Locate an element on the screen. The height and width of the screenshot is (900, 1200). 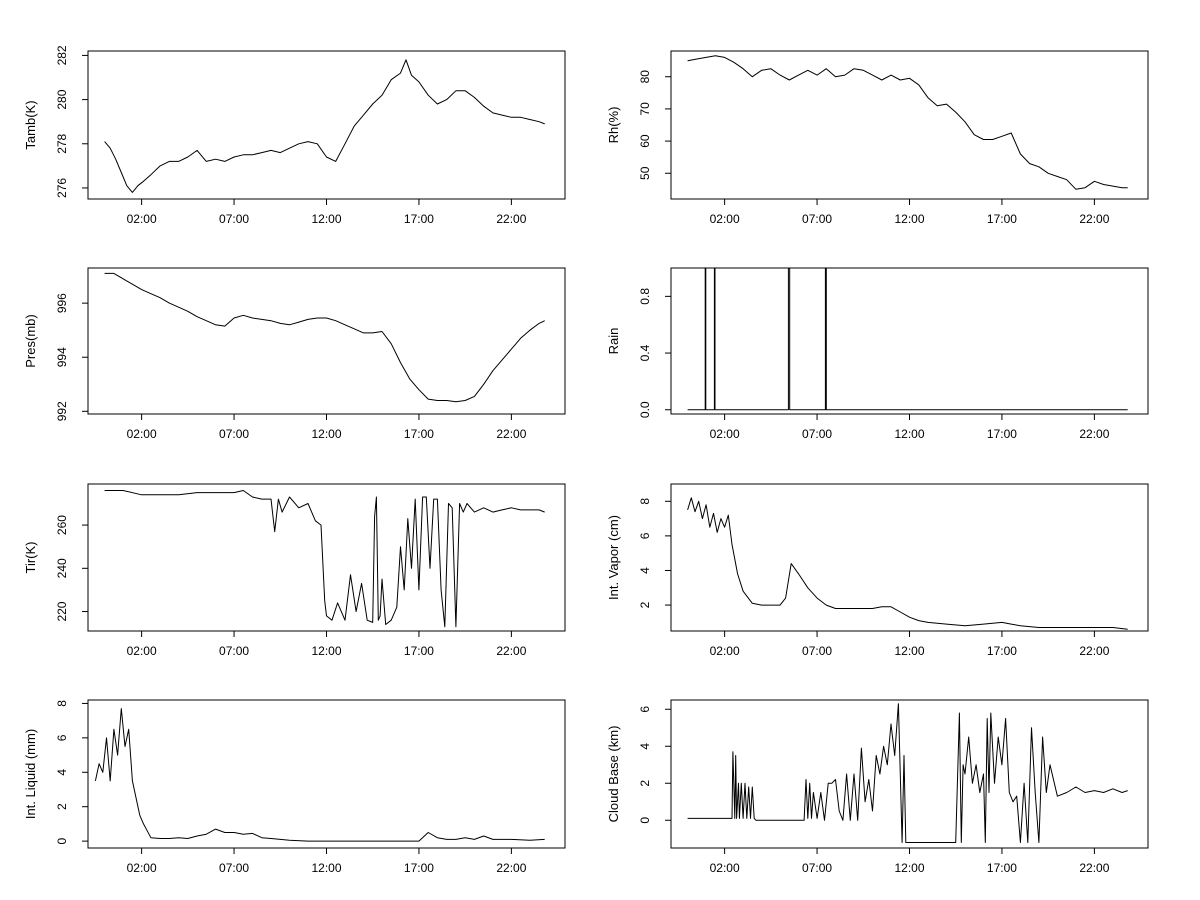
y-axis-title: Tir(K) is located at coordinates (30, 557).